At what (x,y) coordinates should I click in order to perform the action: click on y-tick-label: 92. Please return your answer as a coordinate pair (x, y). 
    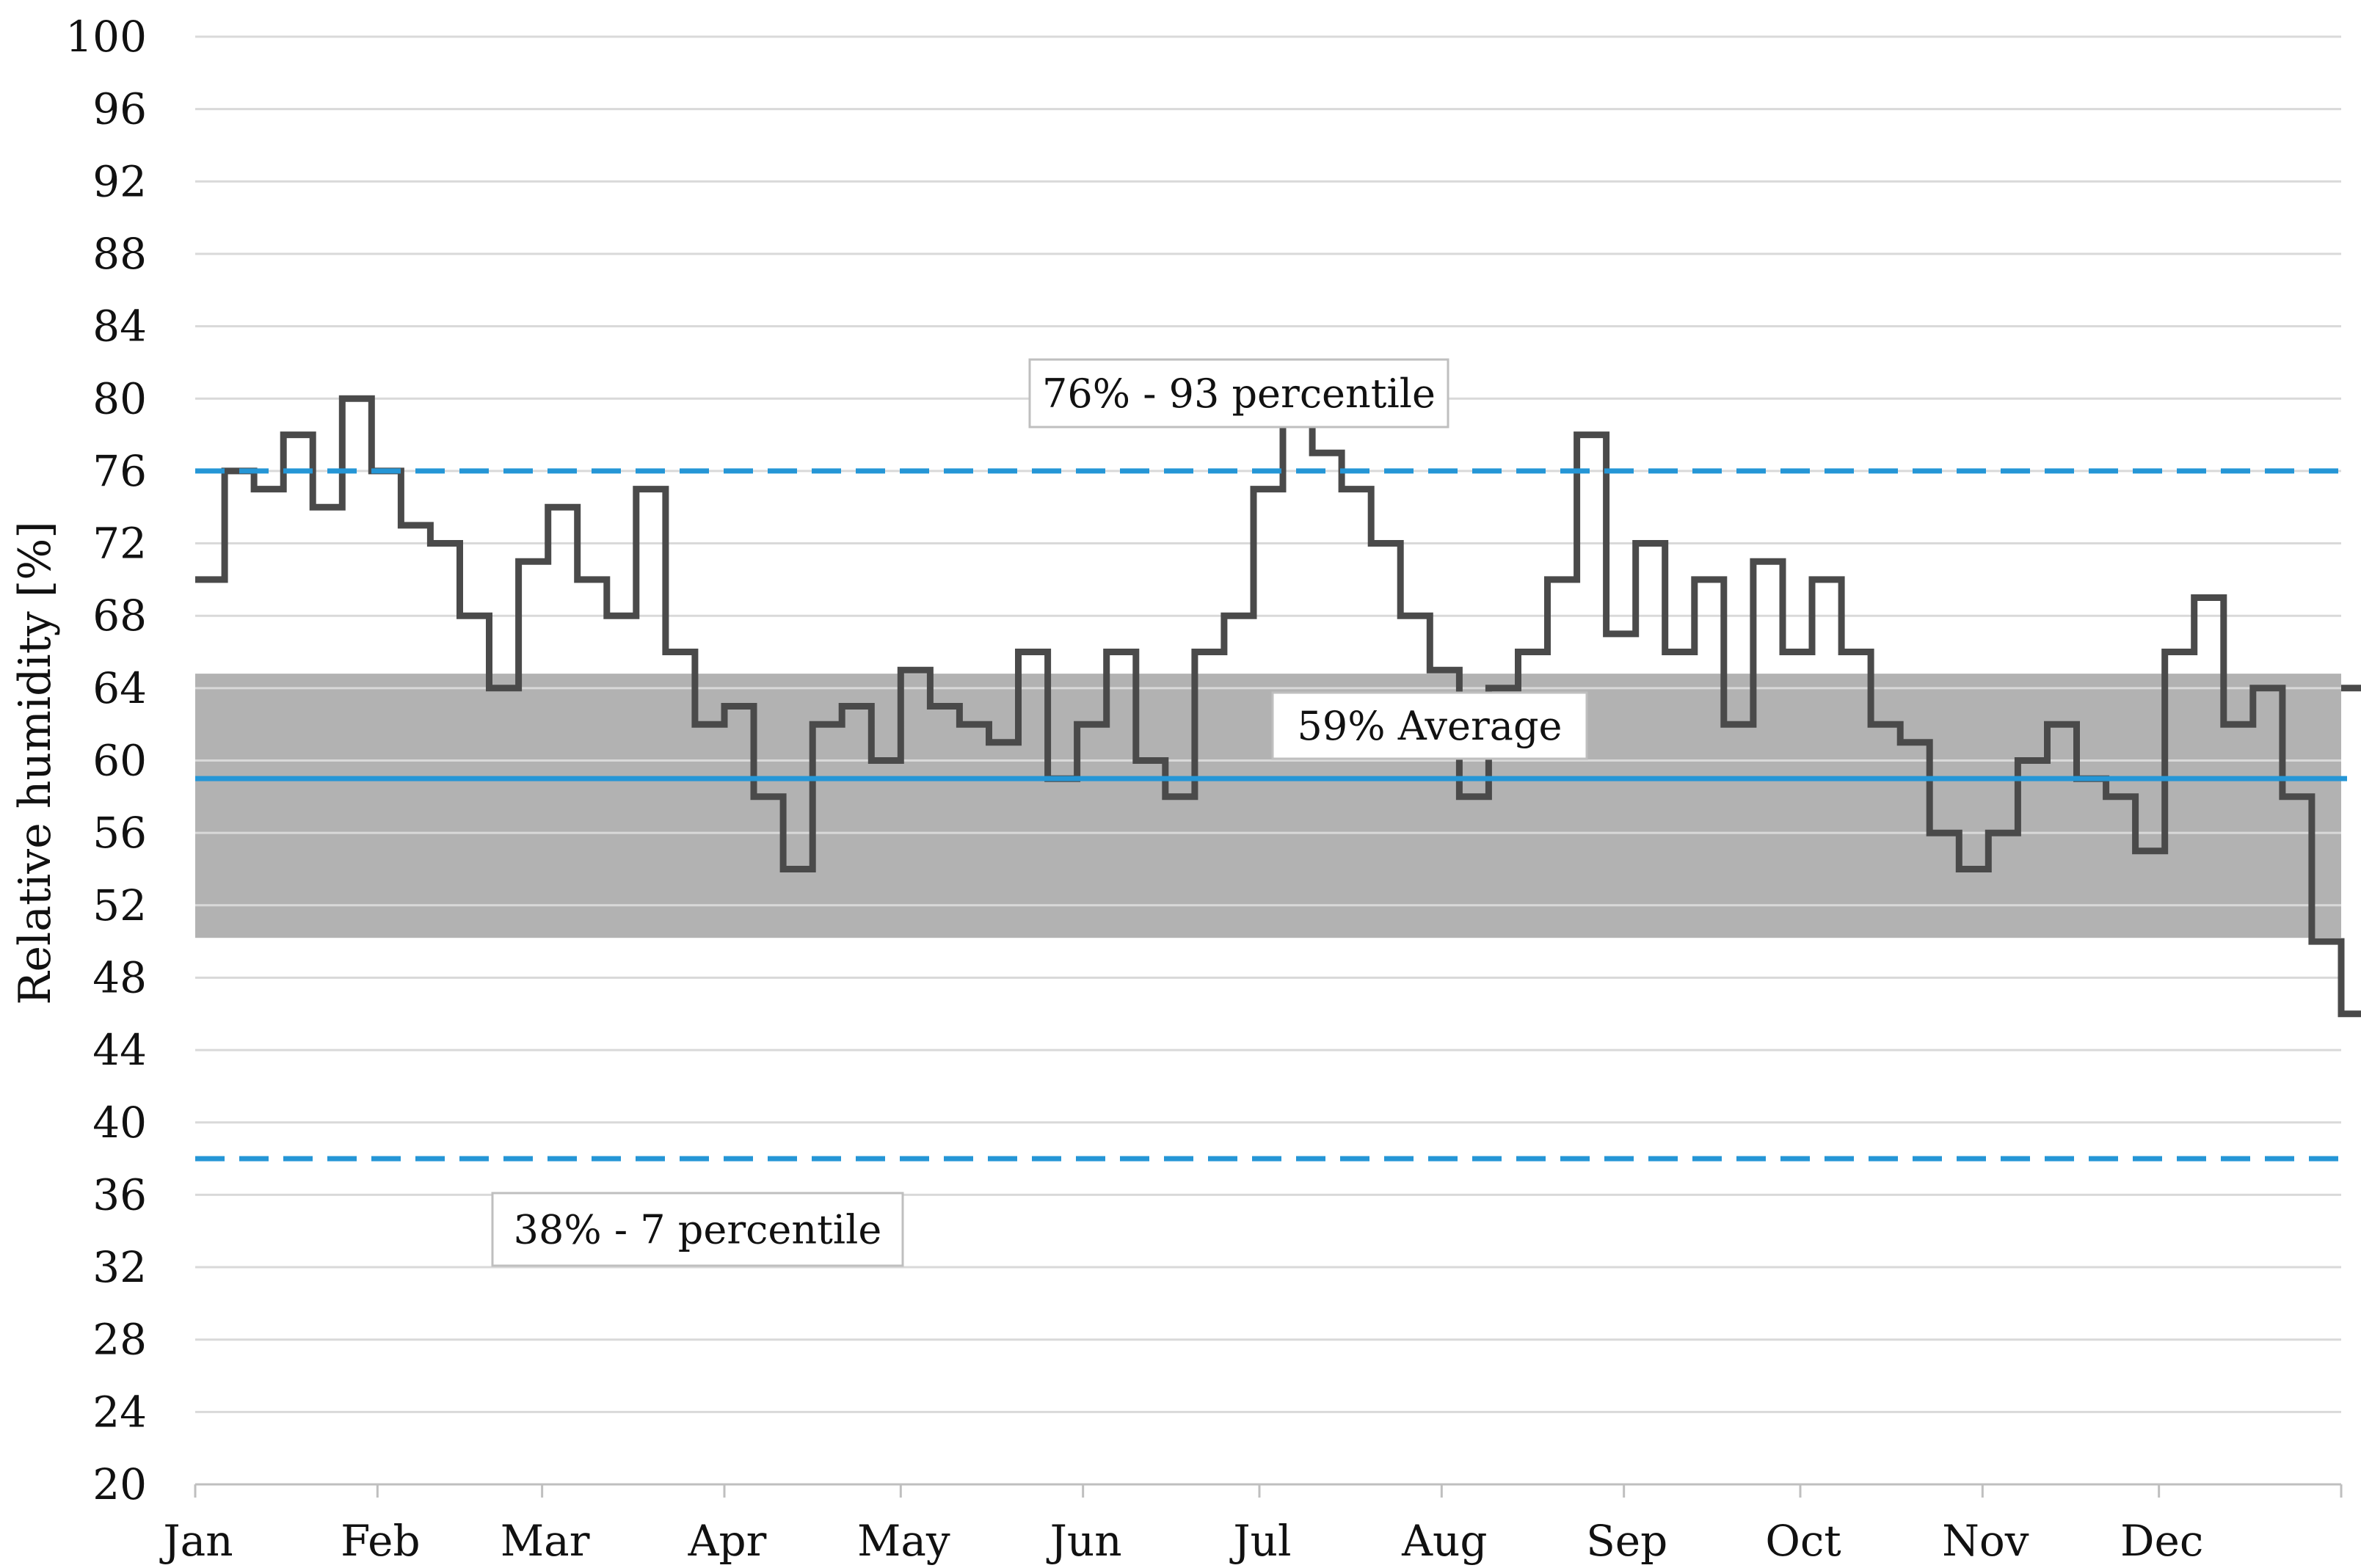
    Looking at the image, I should click on (119, 181).